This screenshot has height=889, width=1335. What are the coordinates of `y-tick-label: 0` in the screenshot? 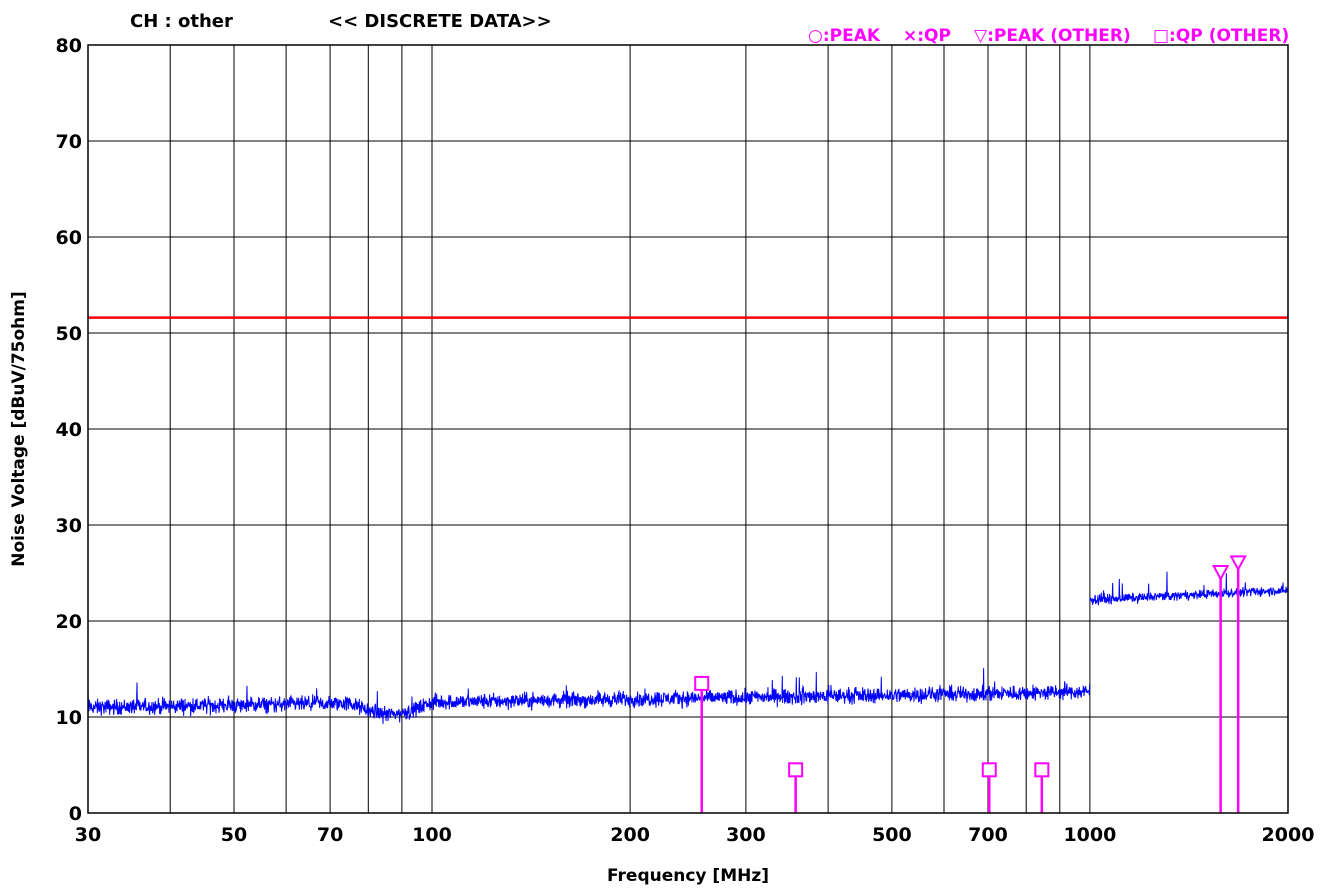 It's located at (75, 814).